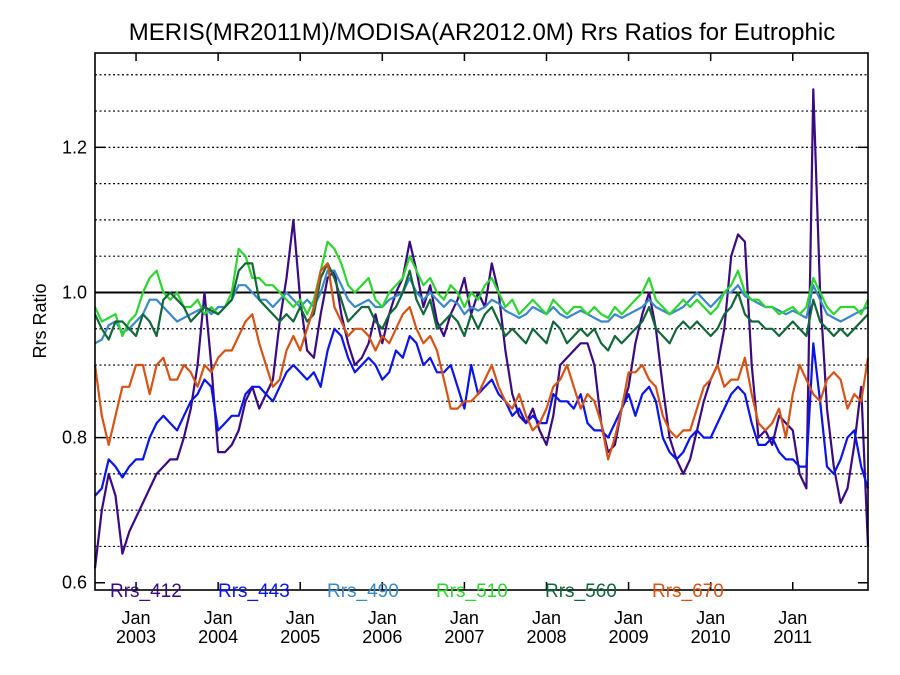  Describe the element at coordinates (546, 637) in the screenshot. I see `x-tick-label-year: 2008` at that location.